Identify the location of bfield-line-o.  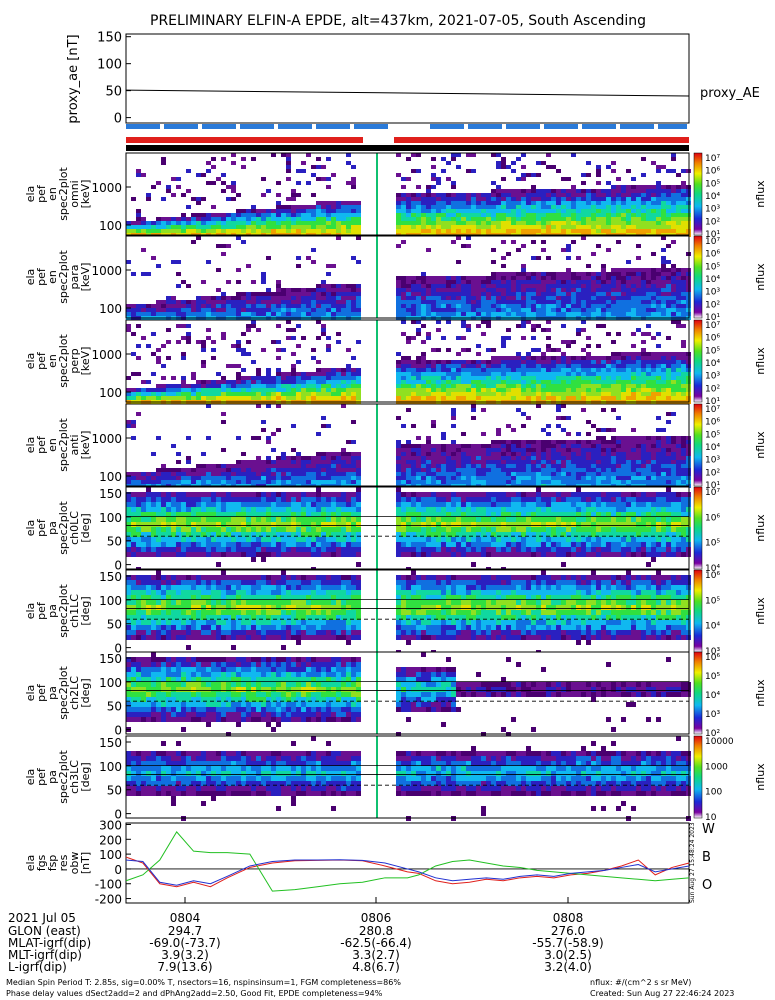
(407, 872).